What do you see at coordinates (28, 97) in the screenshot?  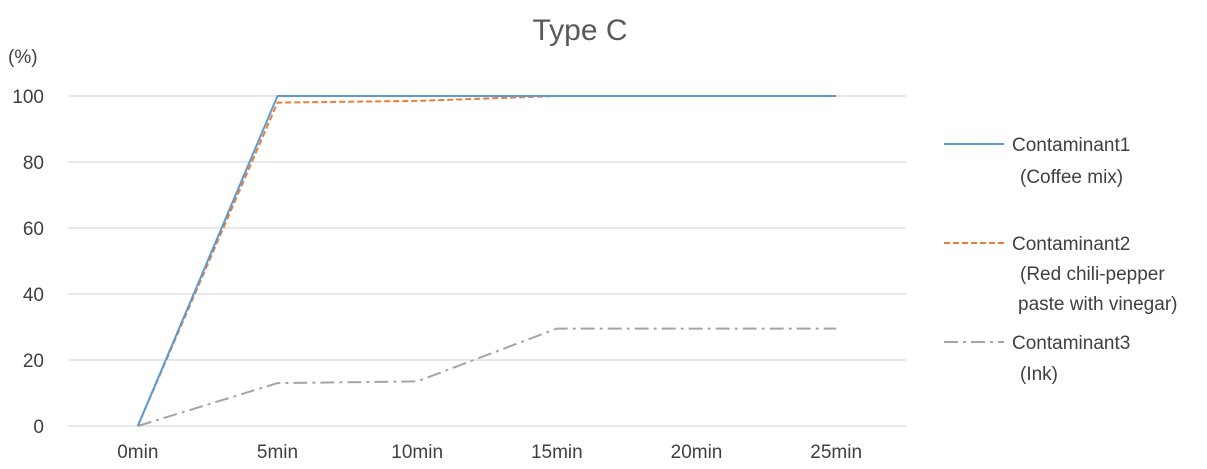 I see `y-tick-label-100: 100` at bounding box center [28, 97].